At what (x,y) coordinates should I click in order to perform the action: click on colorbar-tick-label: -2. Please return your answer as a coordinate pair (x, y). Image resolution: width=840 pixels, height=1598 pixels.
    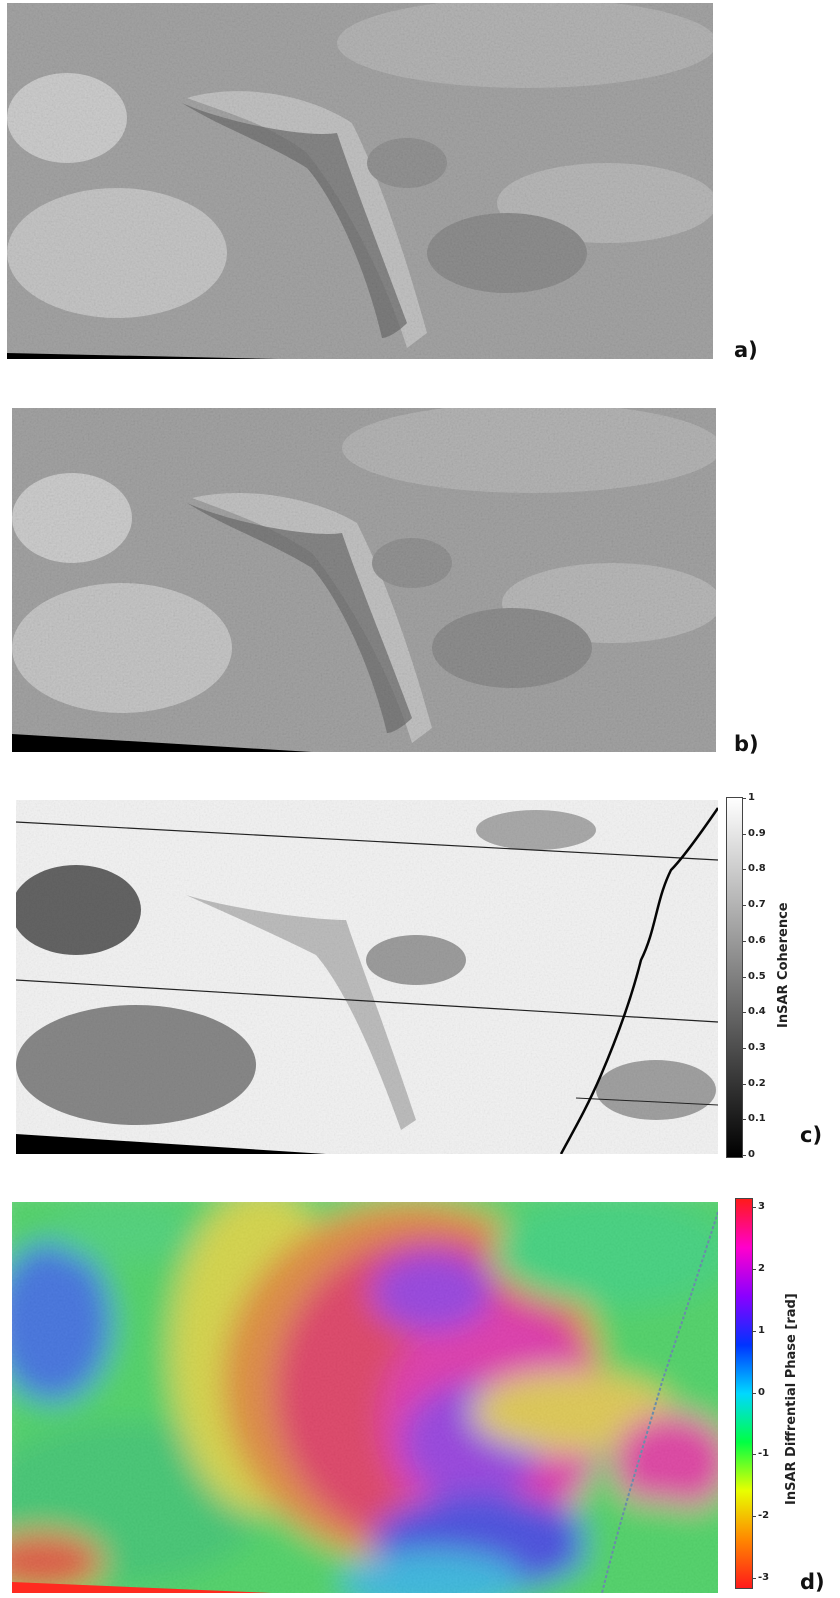
    Looking at the image, I should click on (764, 1516).